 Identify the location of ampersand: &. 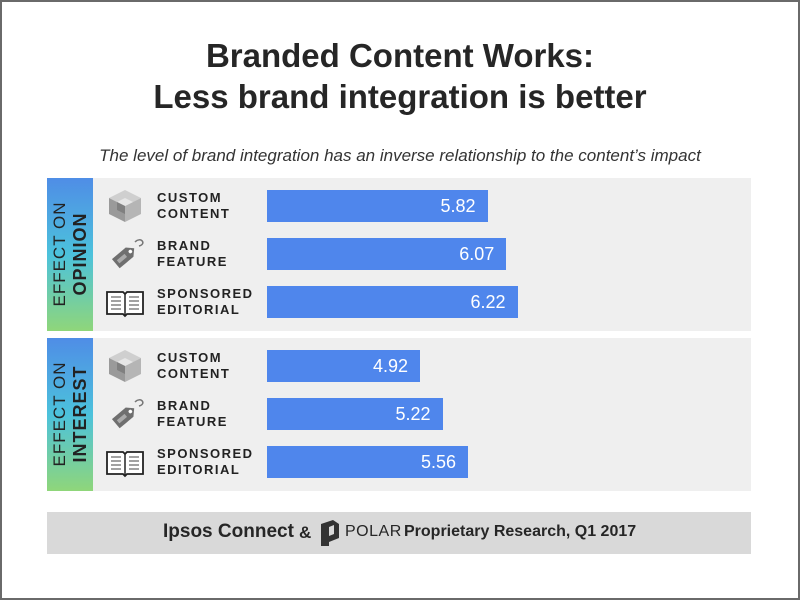
(305, 532).